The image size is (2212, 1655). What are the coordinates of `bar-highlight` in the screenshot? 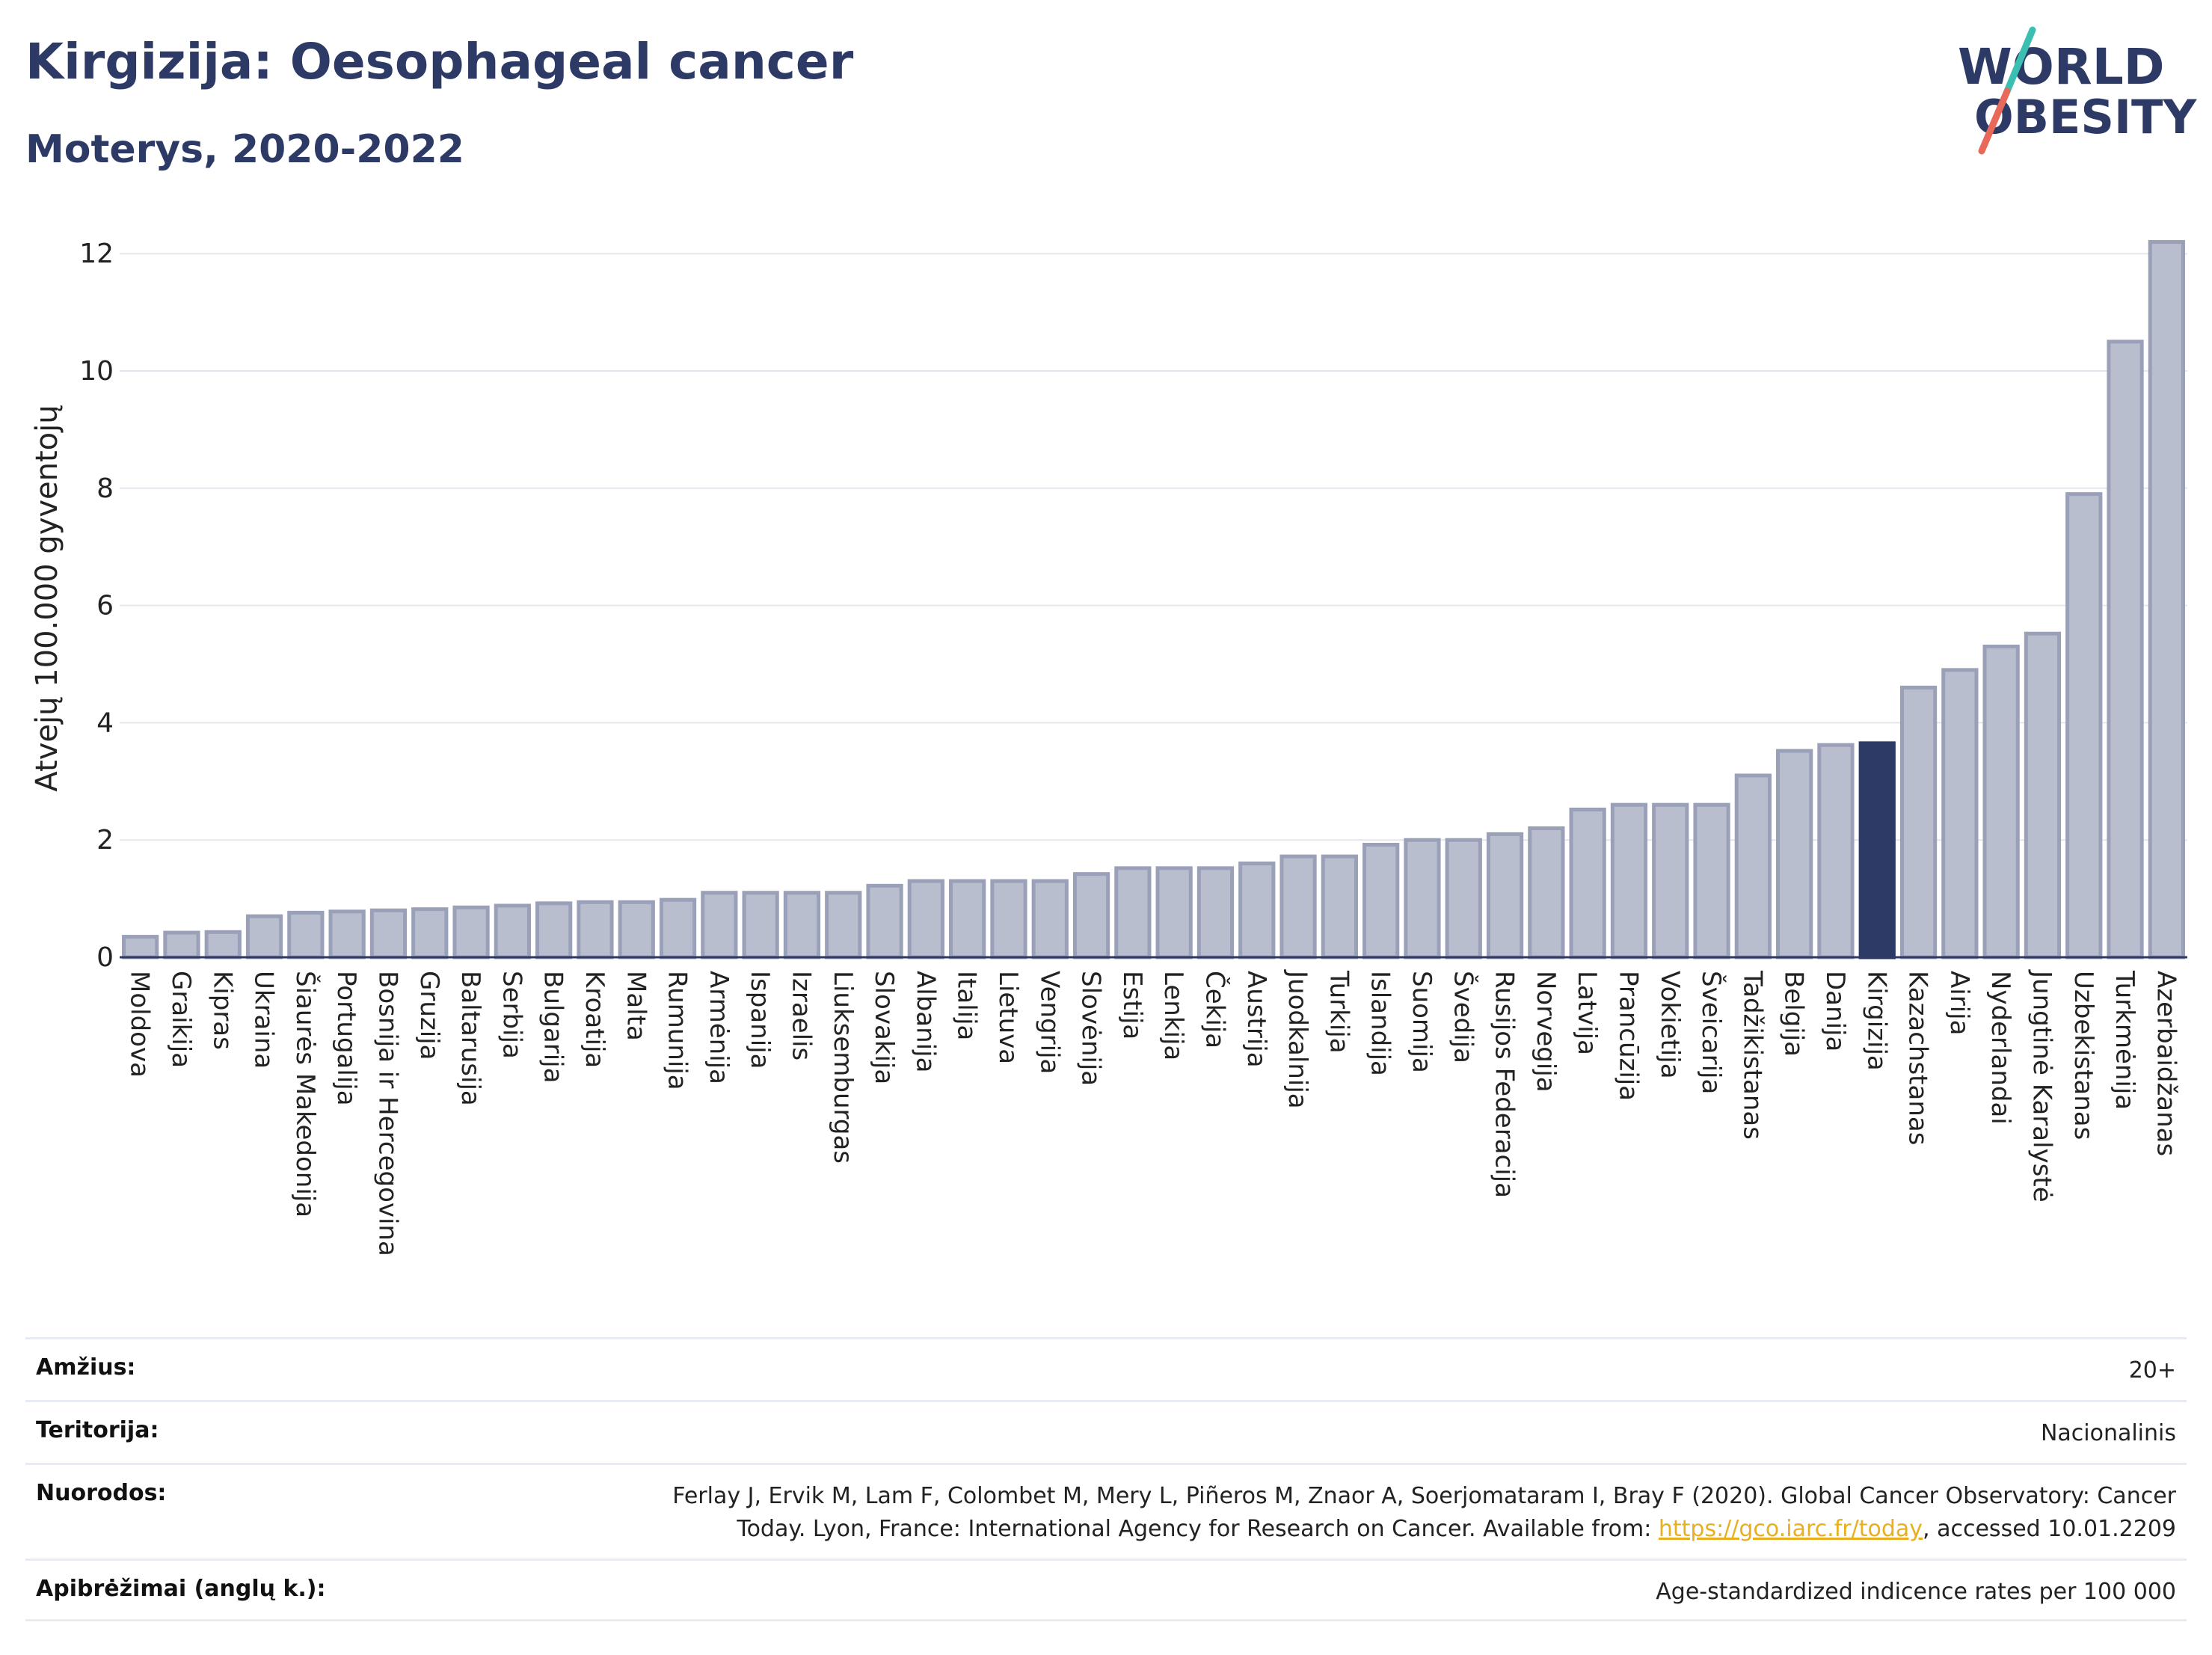 It's located at (1877, 850).